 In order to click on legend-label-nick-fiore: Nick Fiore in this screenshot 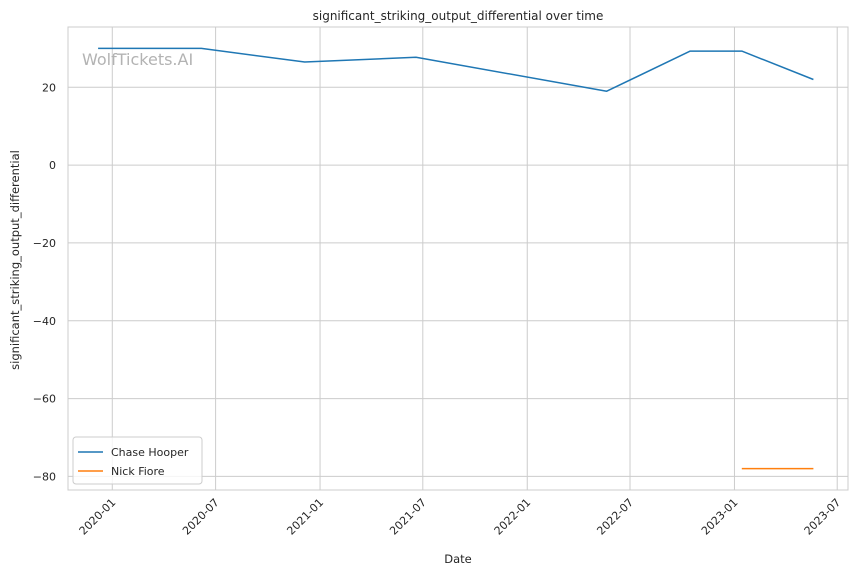, I will do `click(138, 471)`.